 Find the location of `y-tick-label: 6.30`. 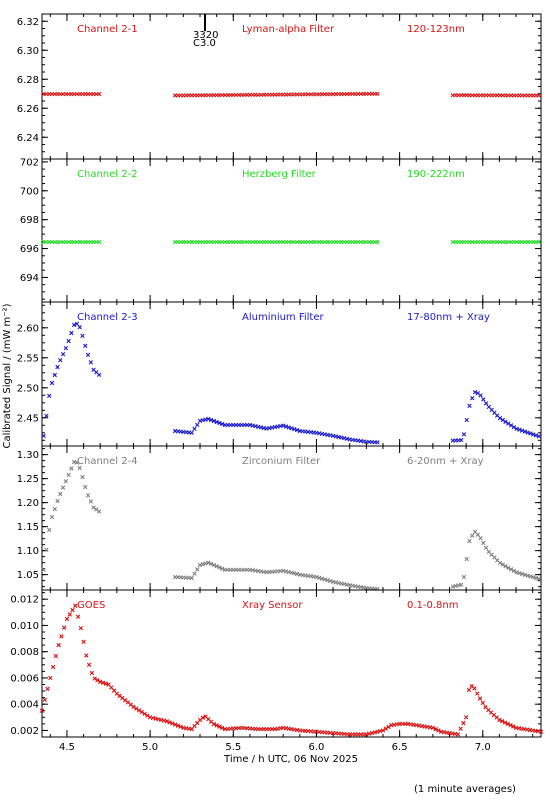

y-tick-label: 6.30 is located at coordinates (28, 51).